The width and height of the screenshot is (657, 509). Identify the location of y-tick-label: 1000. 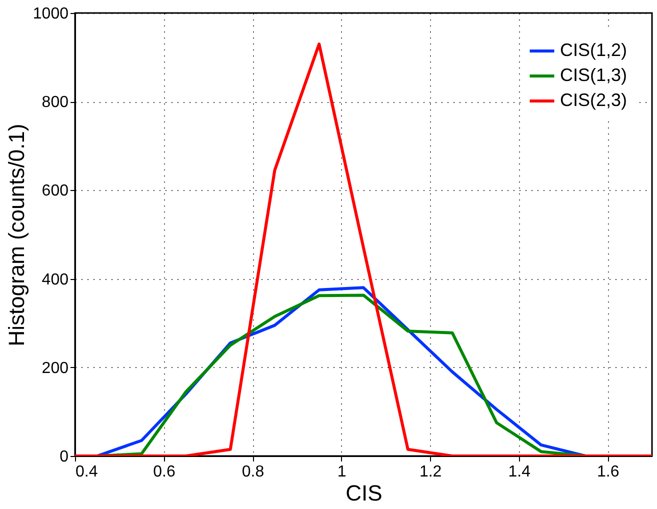
(50, 14).